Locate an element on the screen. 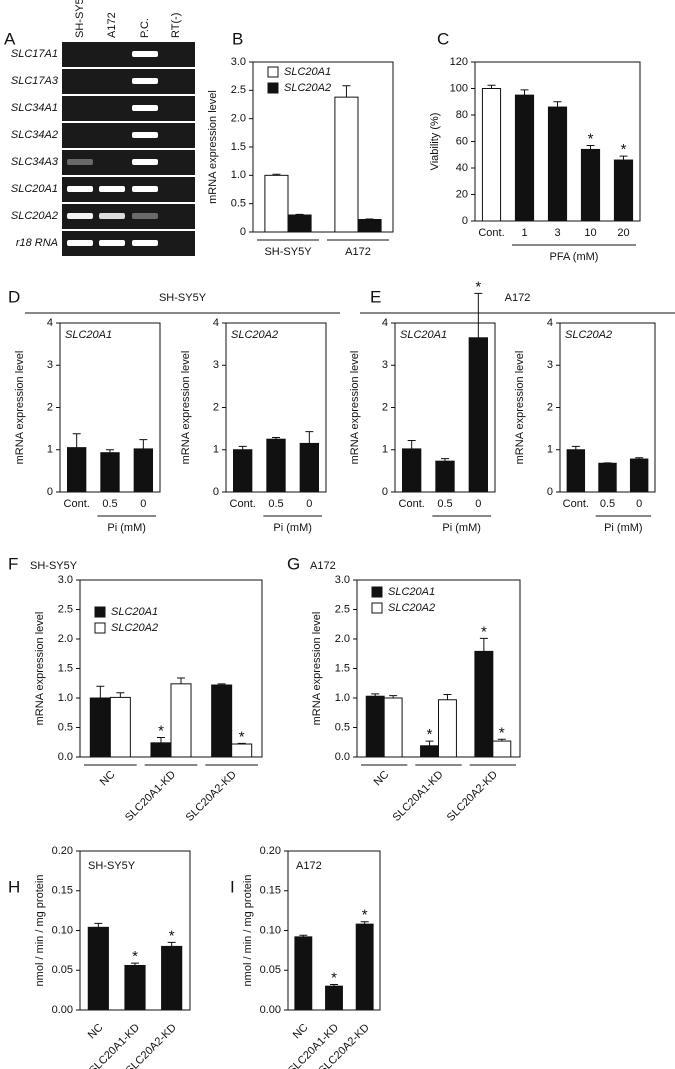  gene-label: SLC17A3 is located at coordinates (35, 81).